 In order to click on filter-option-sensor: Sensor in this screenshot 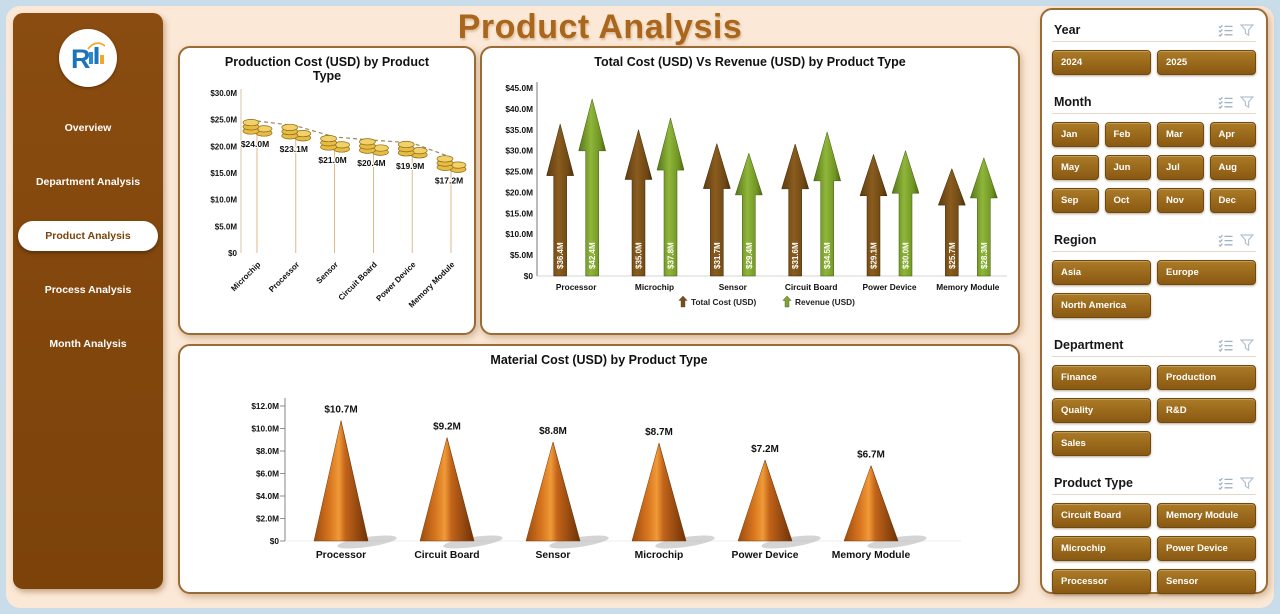, I will do `click(1206, 581)`.